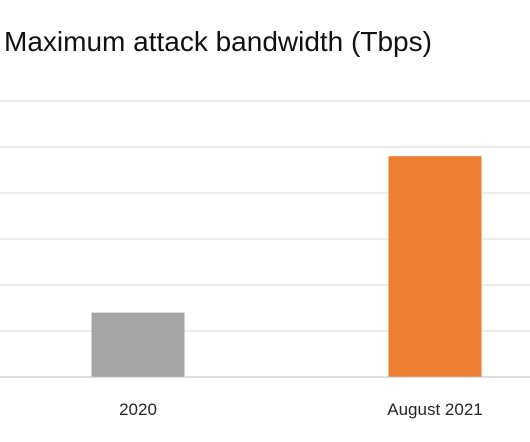  What do you see at coordinates (435, 266) in the screenshot?
I see `bar-august-2021` at bounding box center [435, 266].